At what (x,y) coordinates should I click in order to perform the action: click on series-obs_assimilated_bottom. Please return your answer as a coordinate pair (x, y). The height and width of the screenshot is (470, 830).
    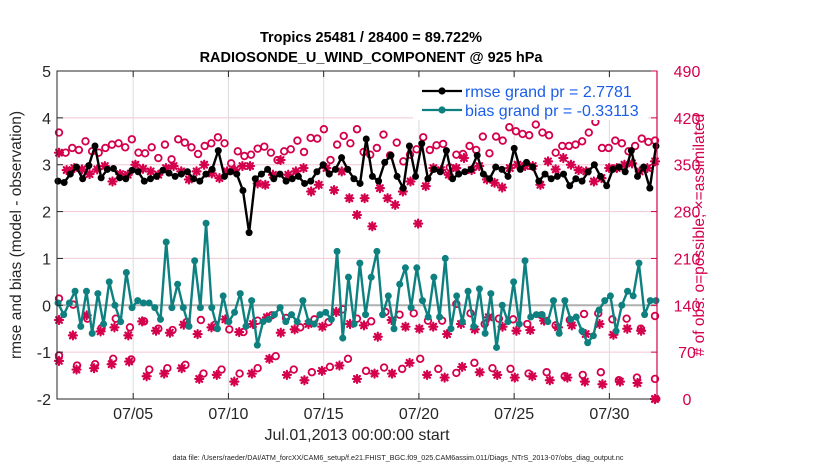
    Looking at the image, I should click on (357, 379).